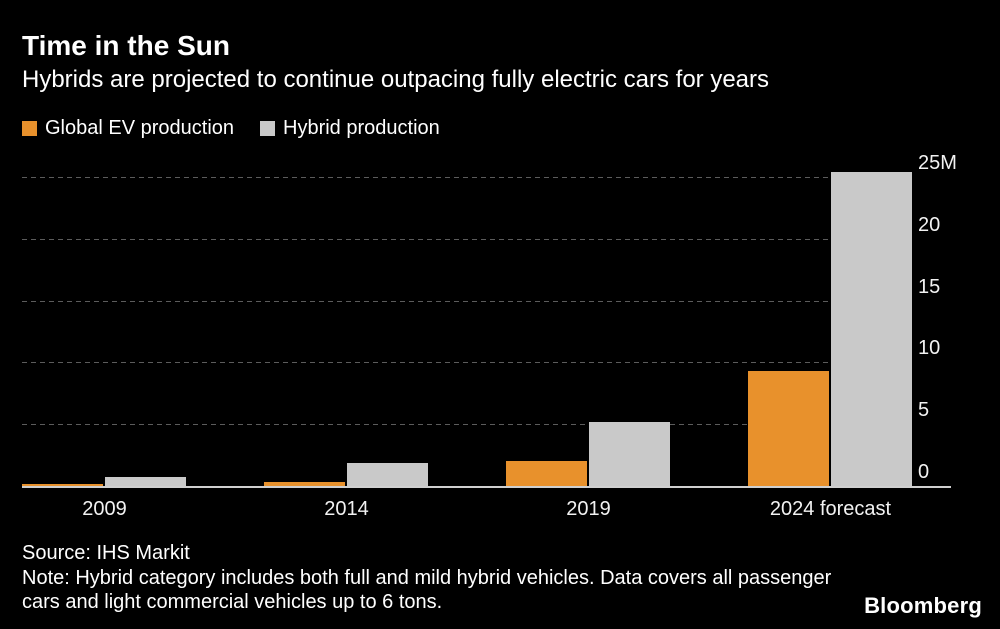 Image resolution: width=1000 pixels, height=629 pixels. What do you see at coordinates (304, 484) in the screenshot?
I see `bar-ev-2014` at bounding box center [304, 484].